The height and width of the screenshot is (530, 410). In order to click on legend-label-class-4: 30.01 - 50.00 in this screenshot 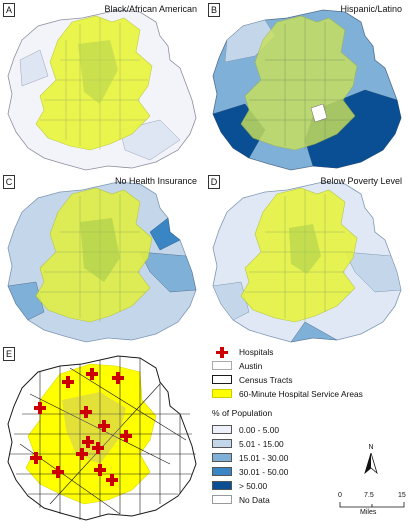, I will do `click(264, 472)`.